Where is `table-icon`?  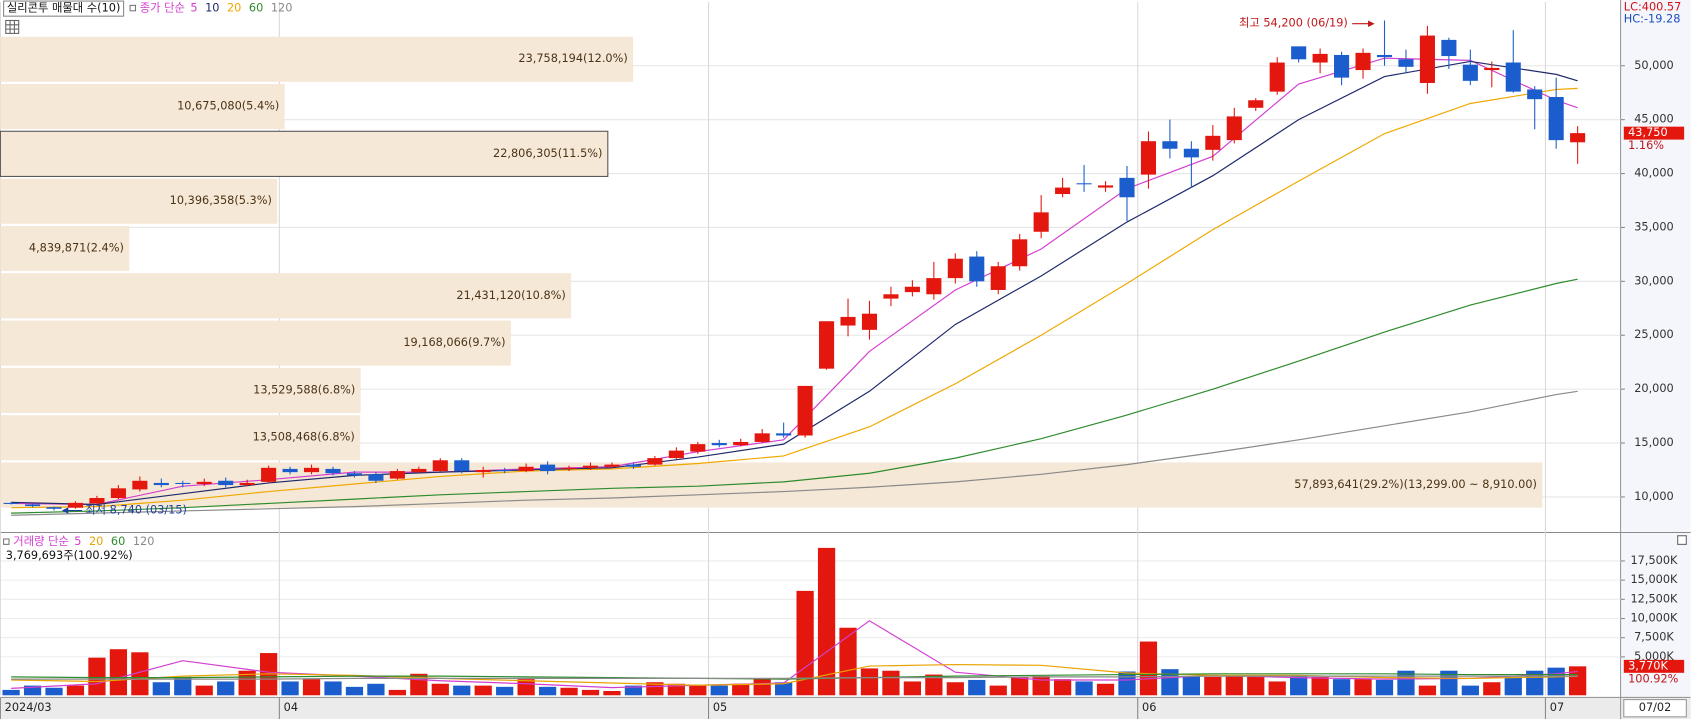
table-icon is located at coordinates (12, 26).